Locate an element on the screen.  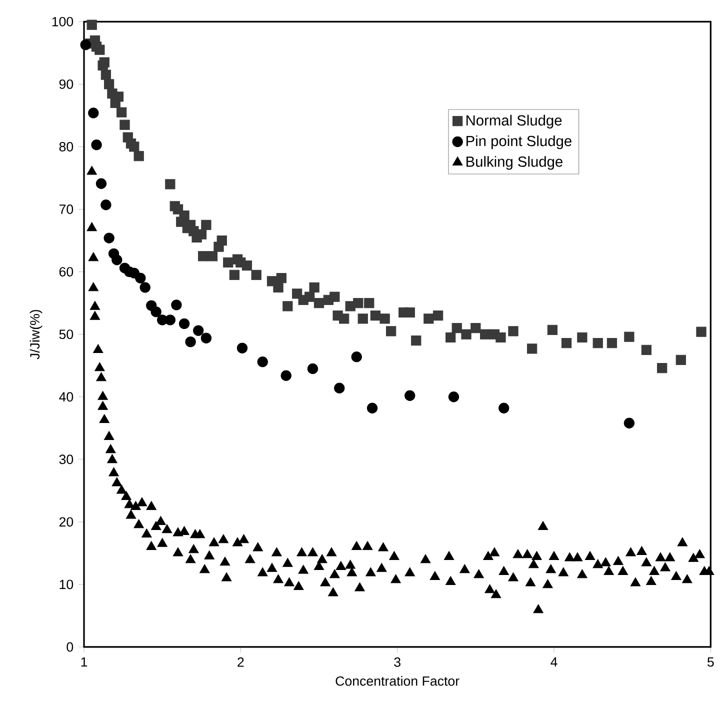
legend-label: Bulking Sludge is located at coordinates (514, 163).